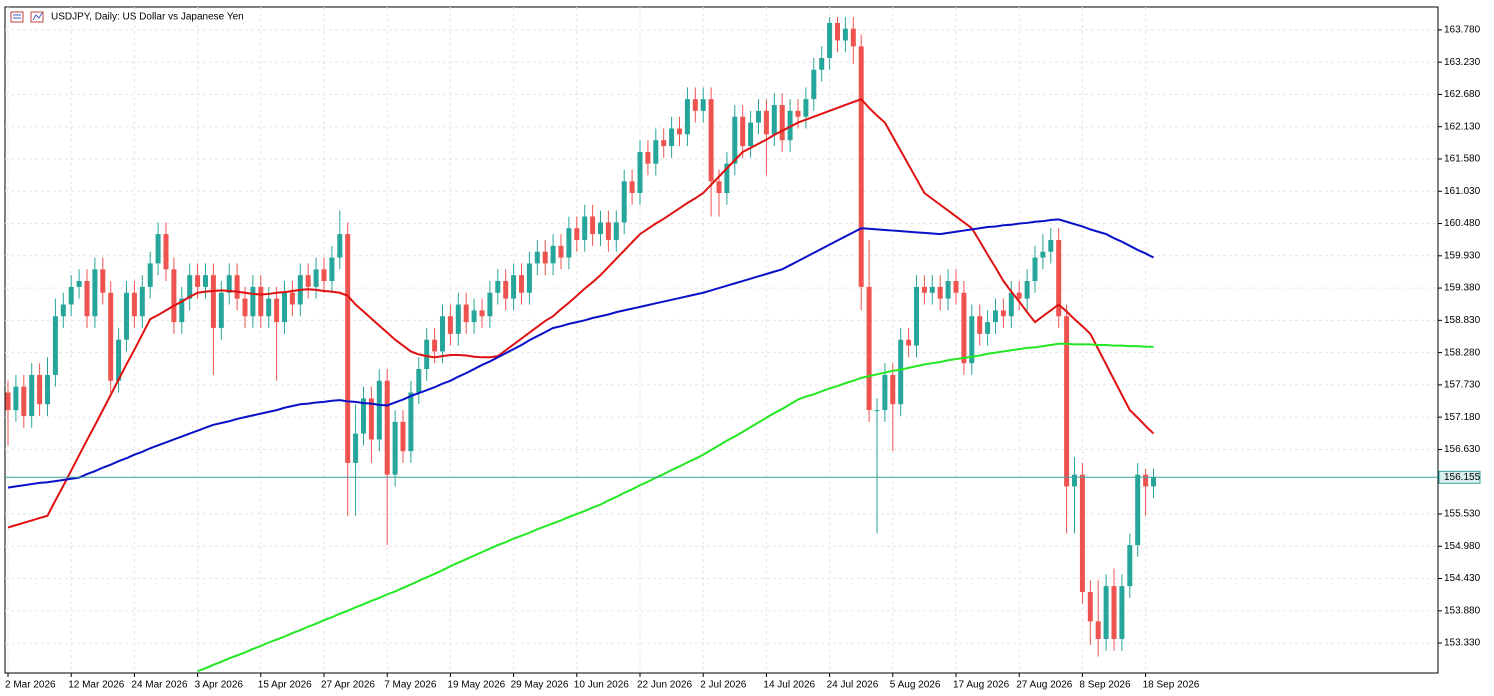 The image size is (1494, 696). What do you see at coordinates (1462, 385) in the screenshot?
I see `y-tick-label: 157.730` at bounding box center [1462, 385].